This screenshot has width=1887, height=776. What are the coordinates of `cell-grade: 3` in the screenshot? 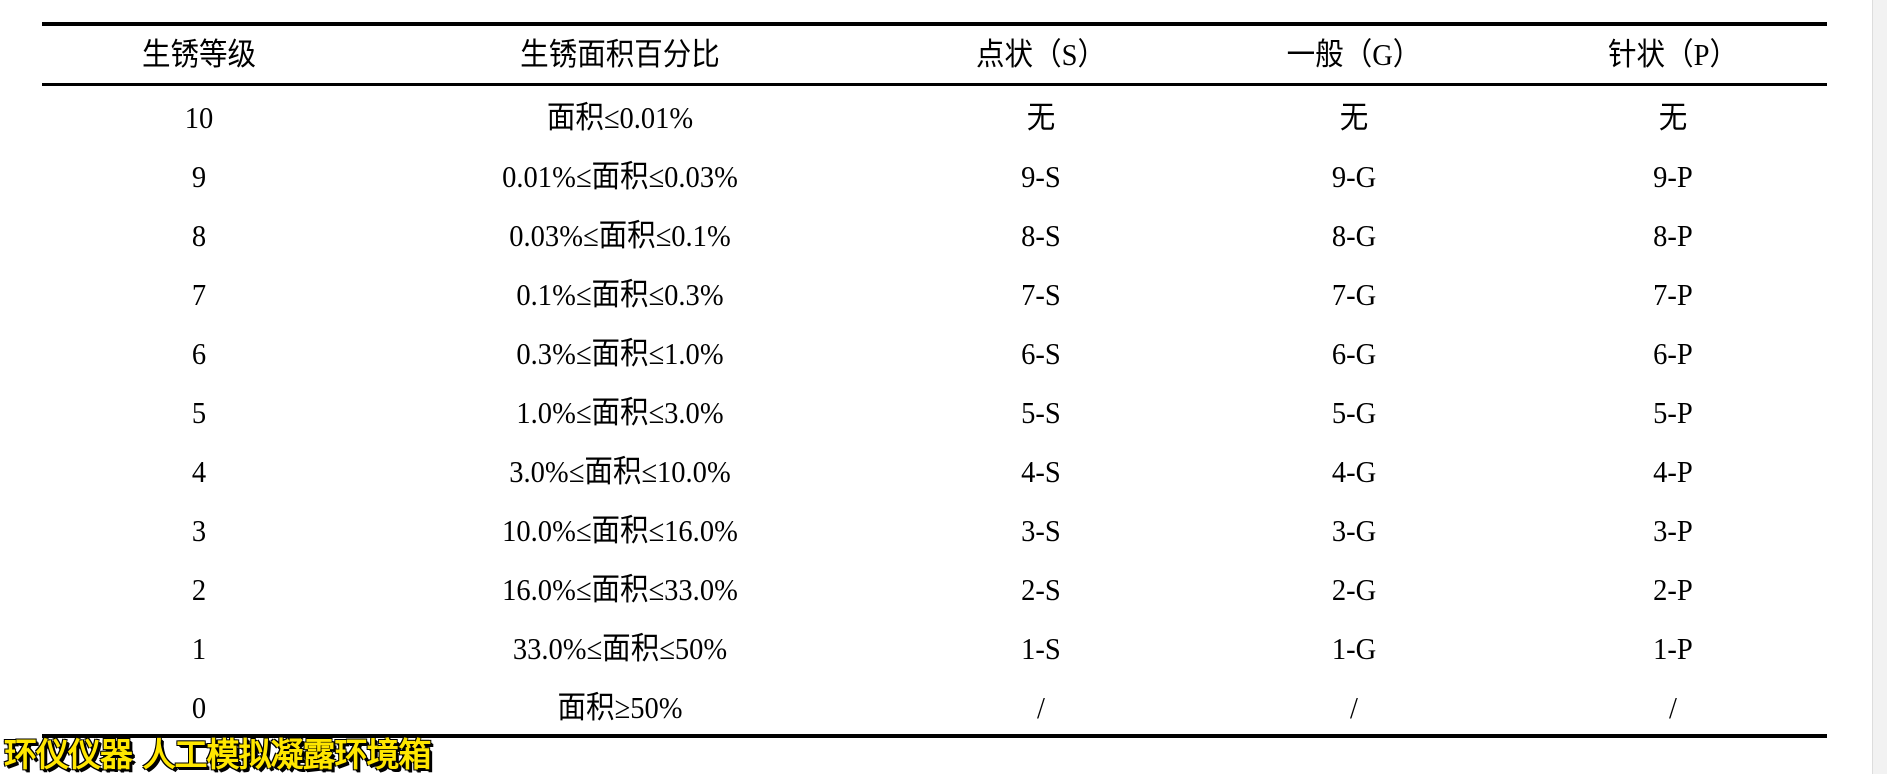 It's located at (199, 530).